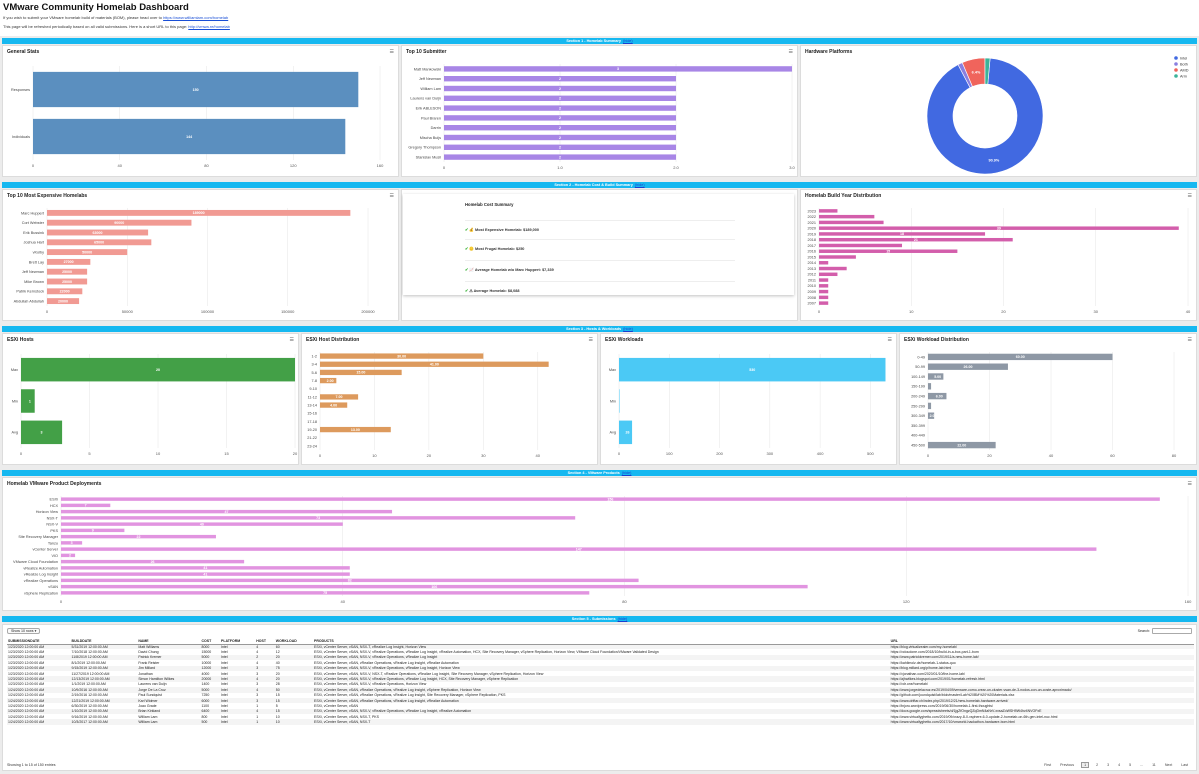 Image resolution: width=1199 pixels, height=774 pixels. Describe the element at coordinates (205, 695) in the screenshot. I see `table-cell: 7250` at that location.